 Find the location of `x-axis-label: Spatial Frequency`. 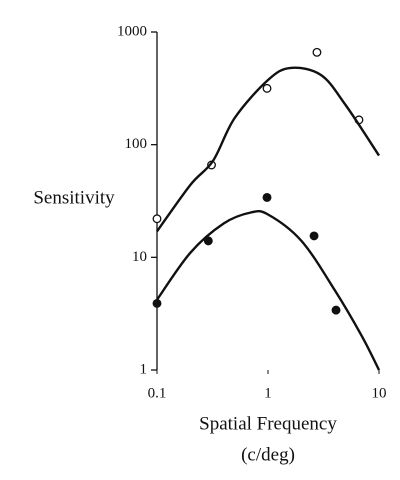

x-axis-label: Spatial Frequency is located at coordinates (268, 423).